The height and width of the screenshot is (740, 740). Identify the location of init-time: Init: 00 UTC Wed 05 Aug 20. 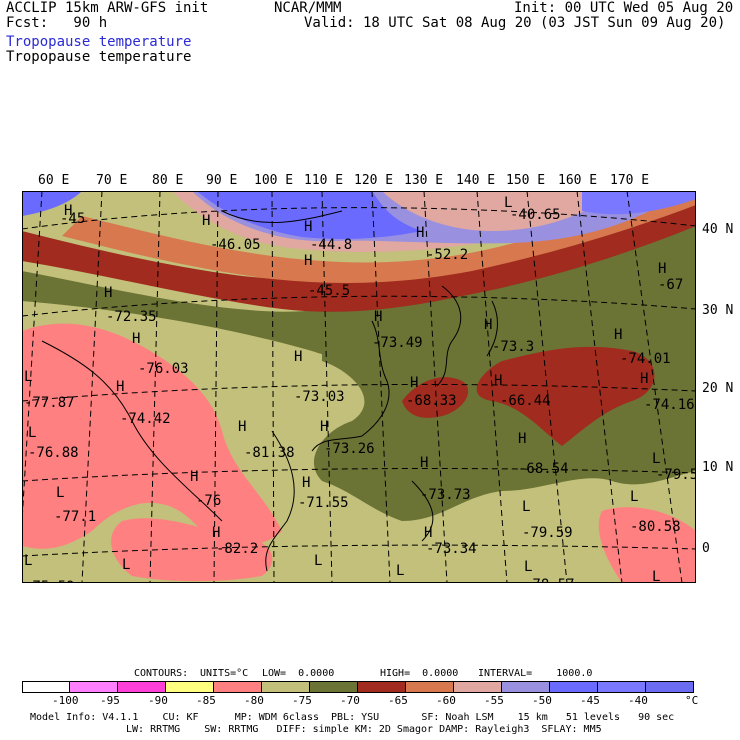
(624, 8).